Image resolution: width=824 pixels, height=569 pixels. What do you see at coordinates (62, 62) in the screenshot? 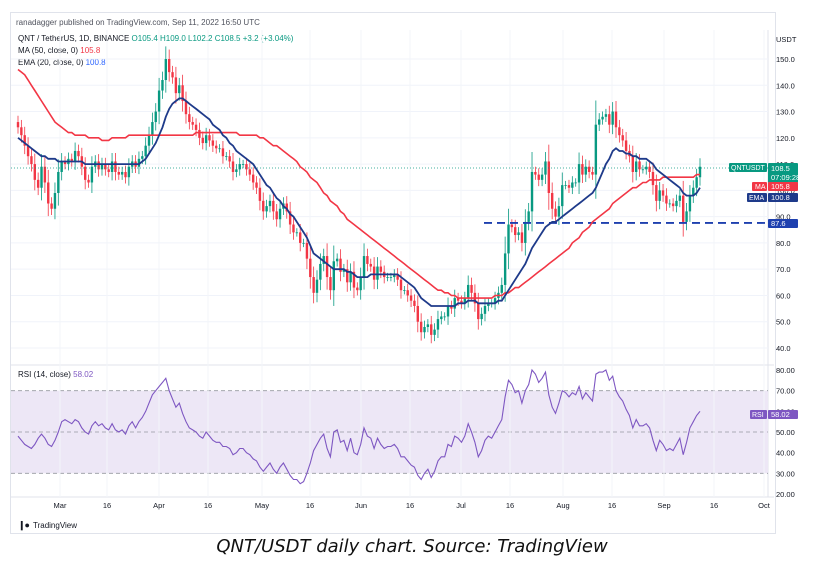
I see `ema-legend: EMA (20, close, 0) 100.8` at bounding box center [62, 62].